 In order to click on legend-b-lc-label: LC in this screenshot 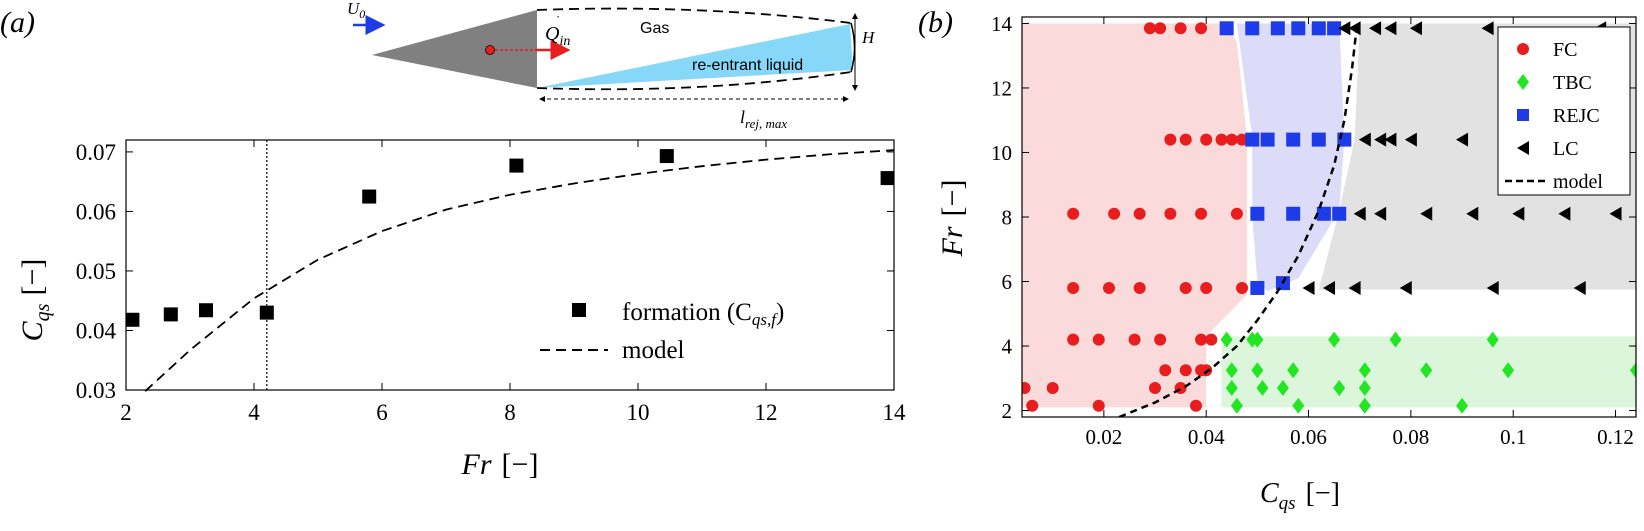, I will do `click(1566, 149)`.